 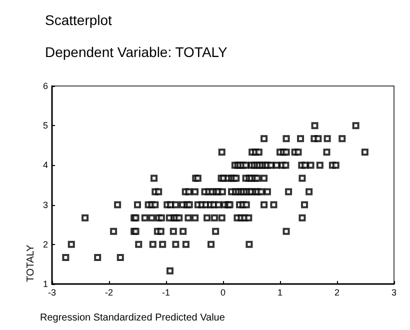 What do you see at coordinates (45, 284) in the screenshot?
I see `y-tick-label: 1` at bounding box center [45, 284].